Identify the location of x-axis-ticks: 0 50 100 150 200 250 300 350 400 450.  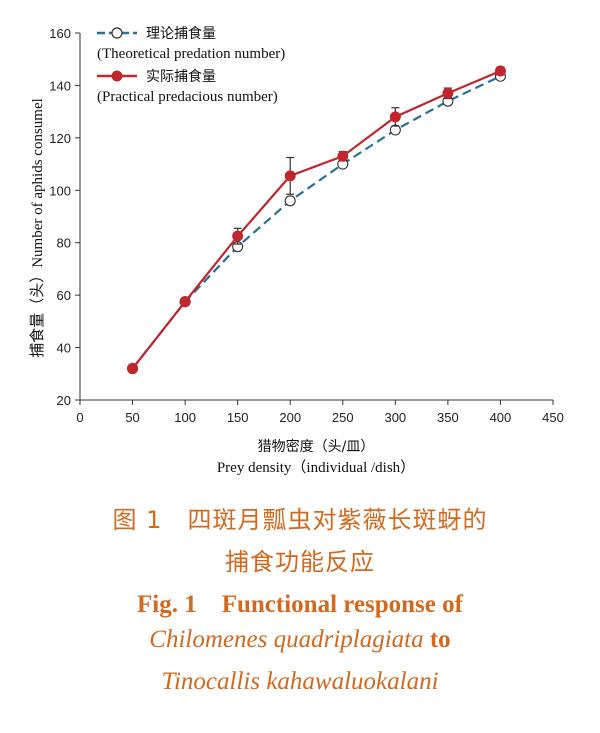
(320, 412).